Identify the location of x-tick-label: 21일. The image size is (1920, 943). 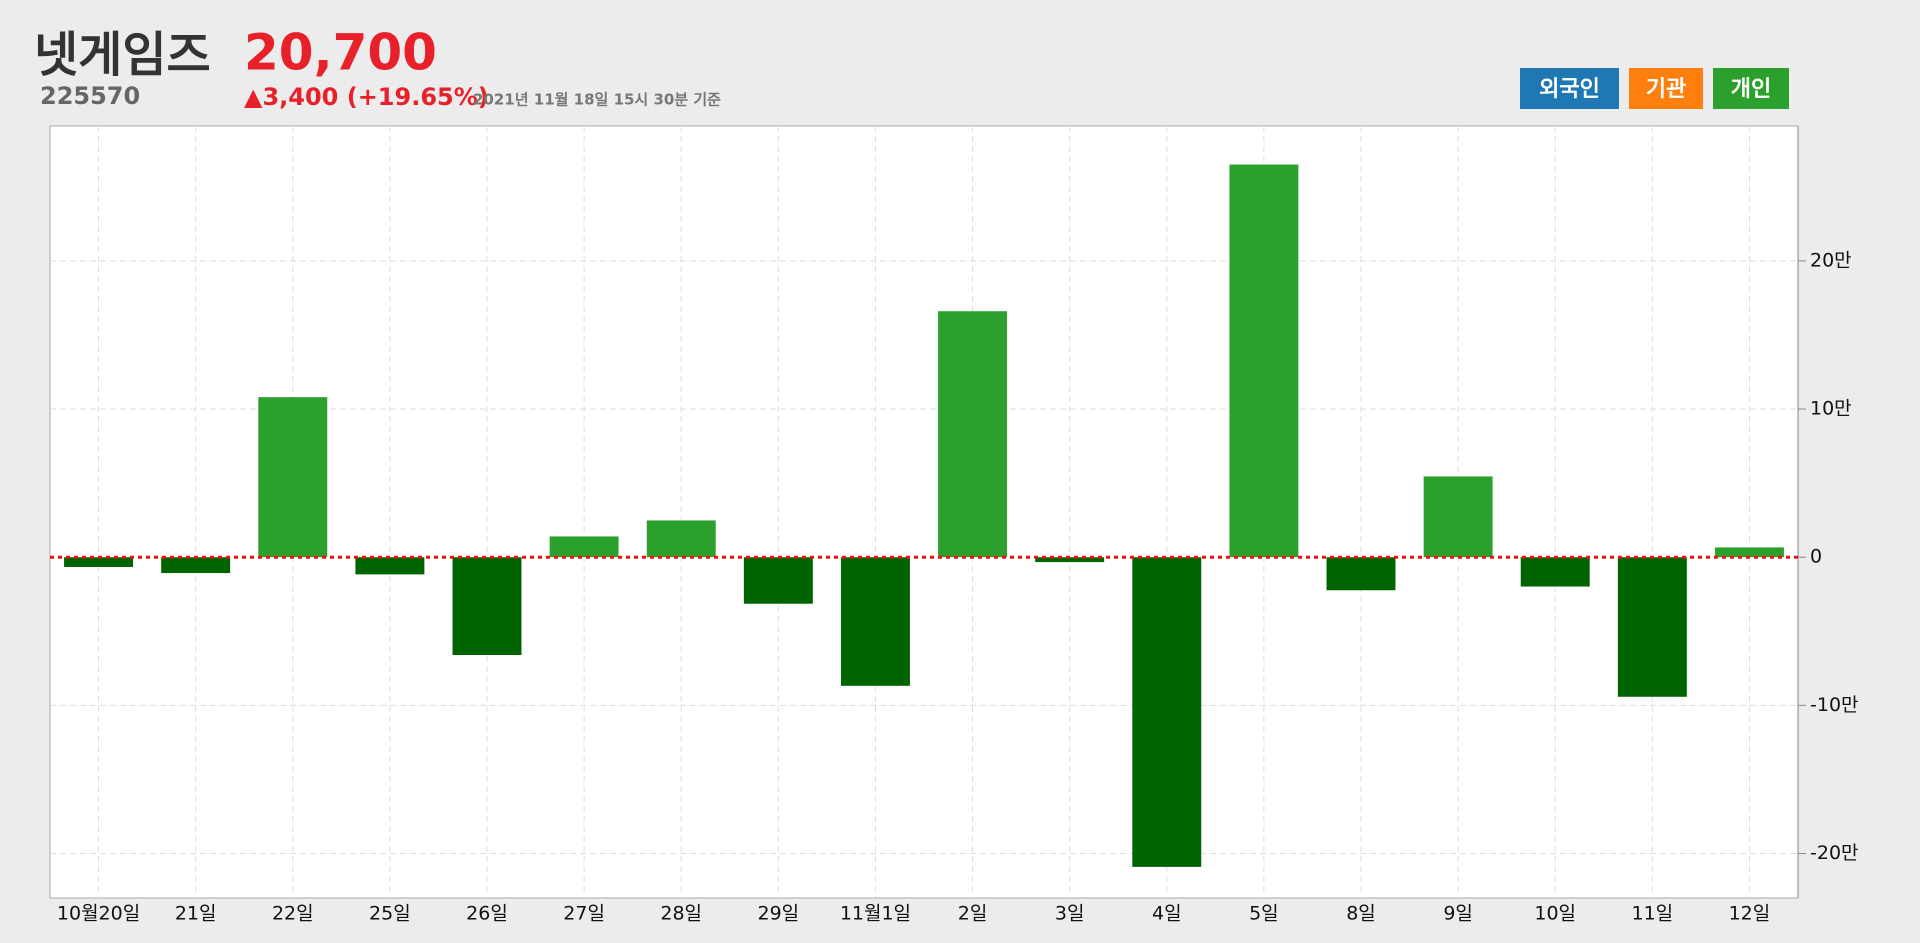
(196, 914).